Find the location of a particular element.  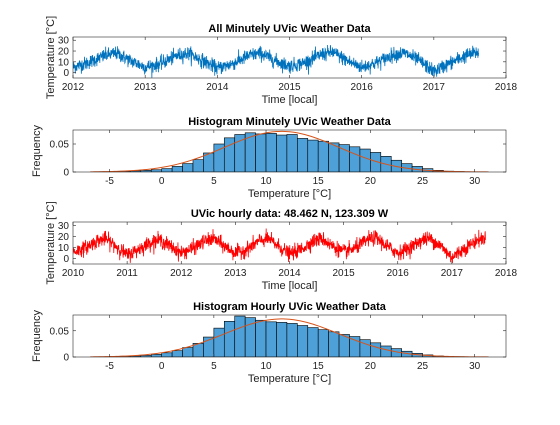

chart-title: UVic hourly data: 48.462 N, 123.309 W is located at coordinates (290, 214).